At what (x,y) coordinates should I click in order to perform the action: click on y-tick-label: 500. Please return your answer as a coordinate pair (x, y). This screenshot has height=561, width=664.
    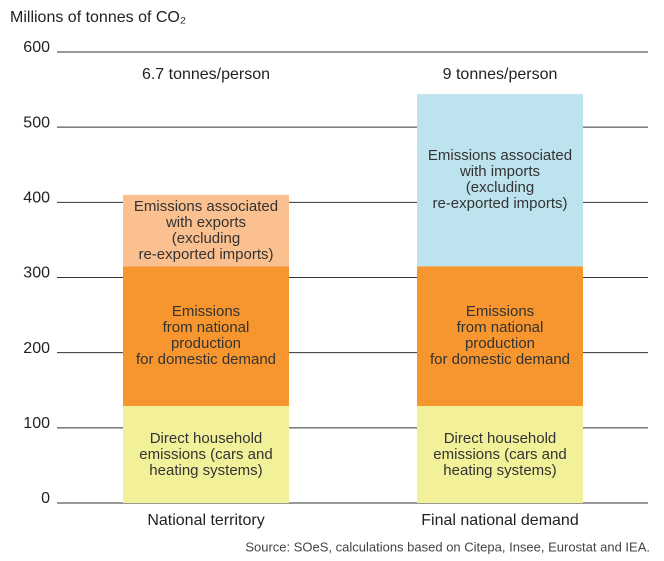
    Looking at the image, I should click on (36, 122).